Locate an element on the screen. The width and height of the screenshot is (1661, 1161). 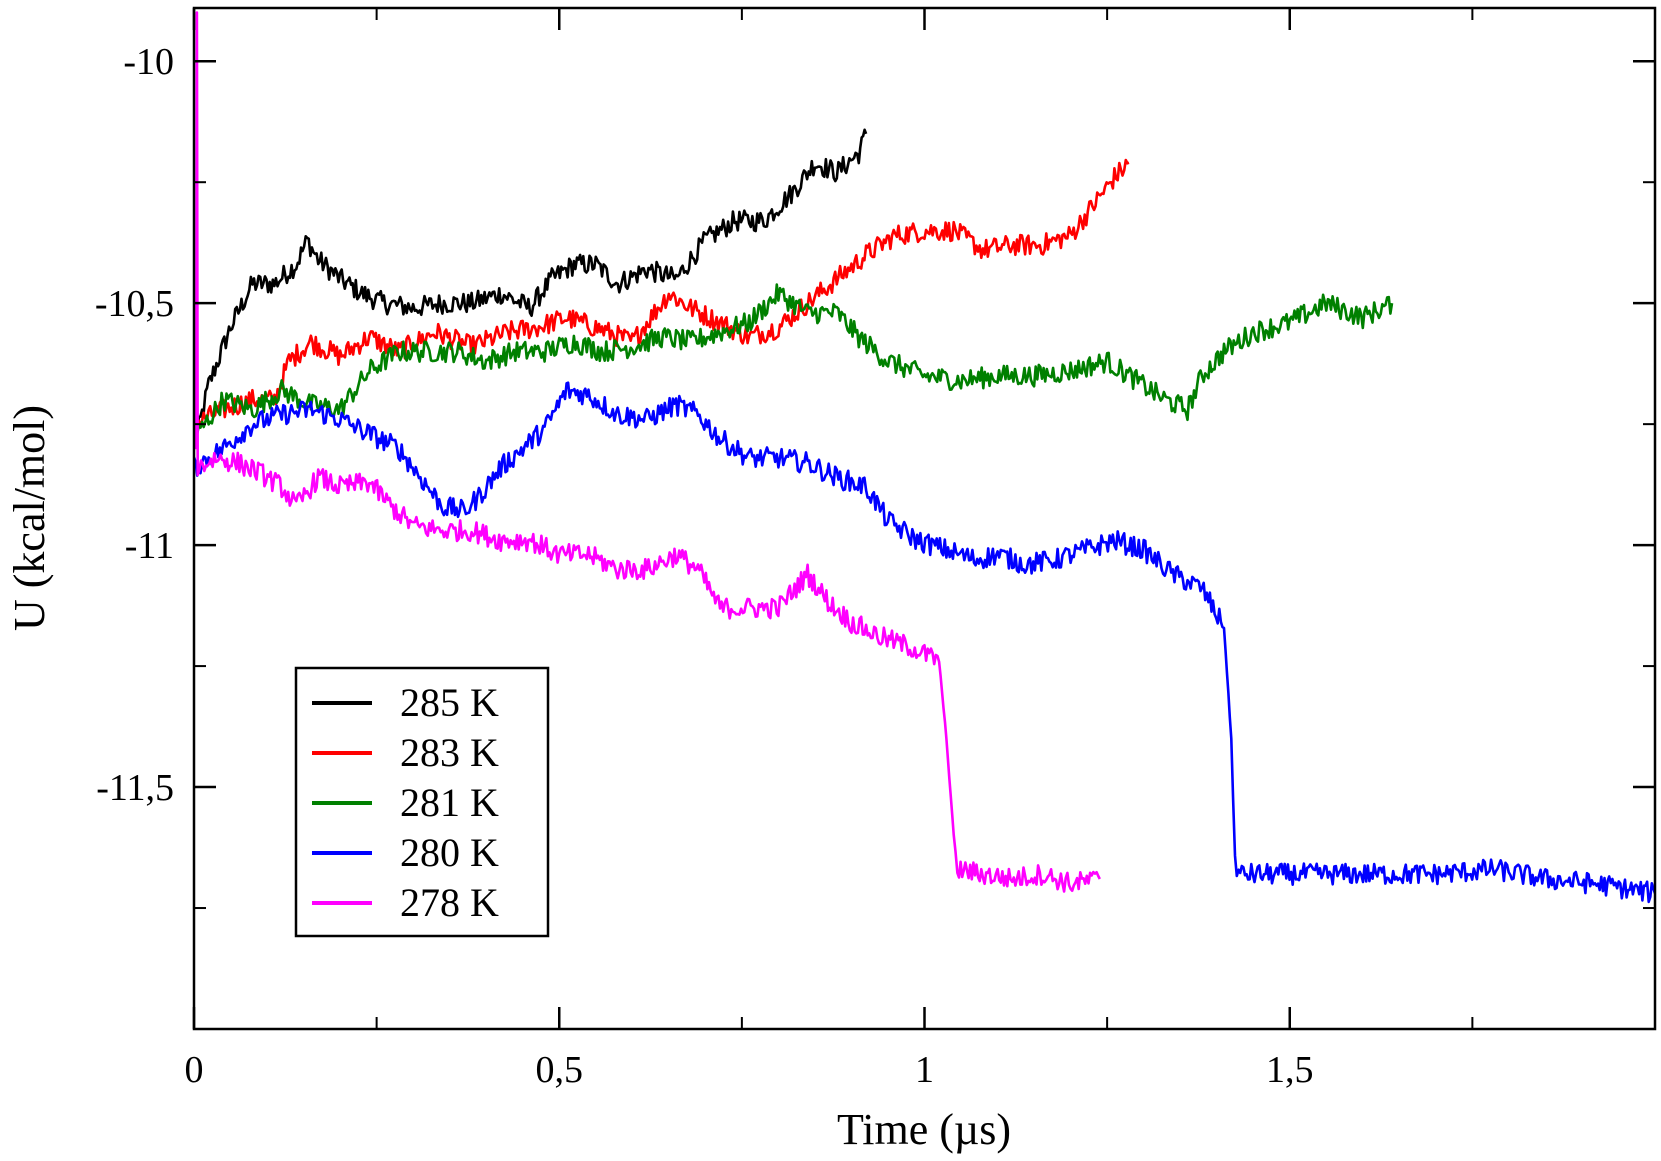
x-axis-title: Time (µs) is located at coordinates (924, 1129).